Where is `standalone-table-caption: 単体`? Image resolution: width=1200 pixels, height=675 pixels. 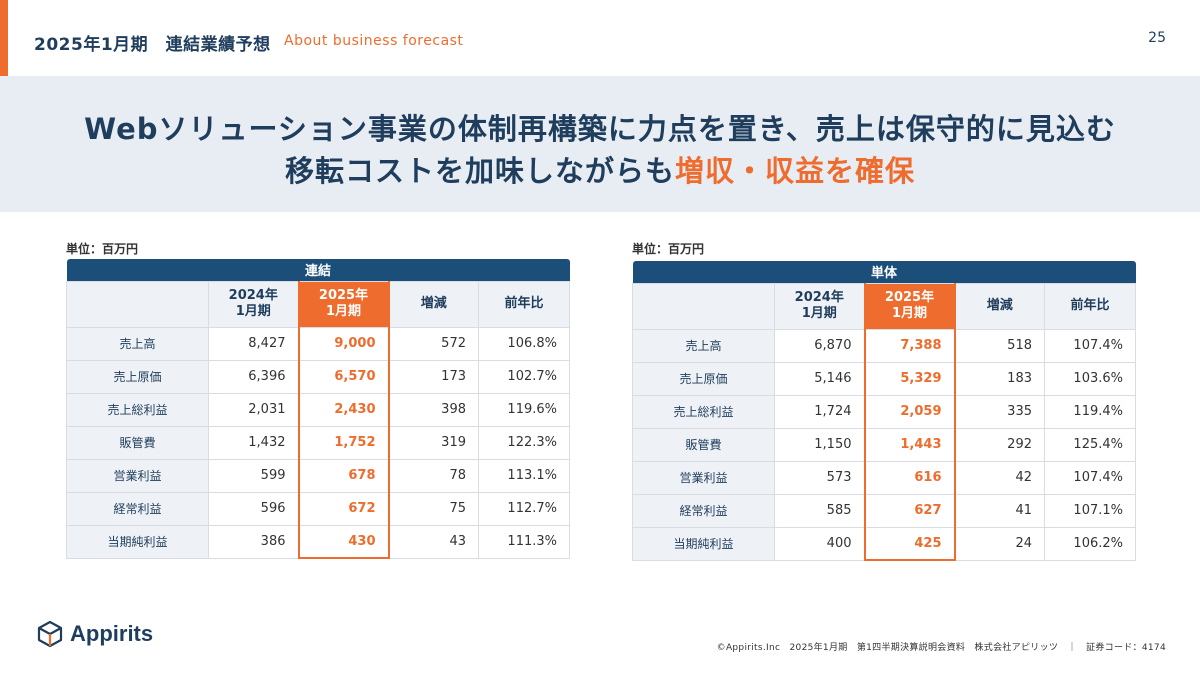 standalone-table-caption: 単体 is located at coordinates (884, 272).